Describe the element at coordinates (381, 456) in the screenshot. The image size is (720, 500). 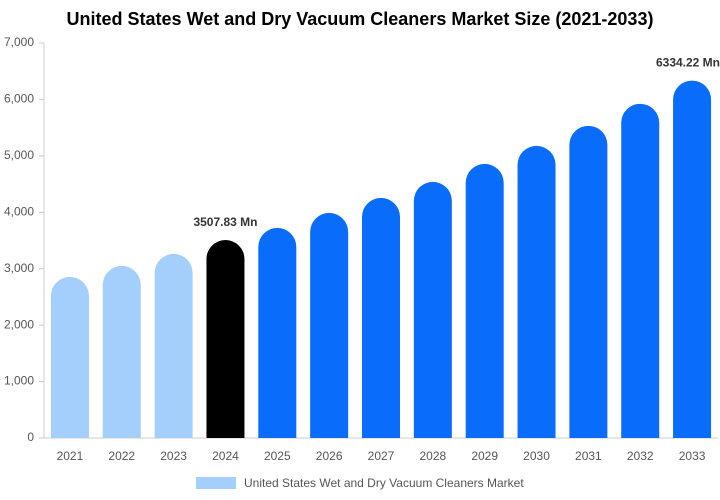
I see `x-tick-label: 2027` at that location.